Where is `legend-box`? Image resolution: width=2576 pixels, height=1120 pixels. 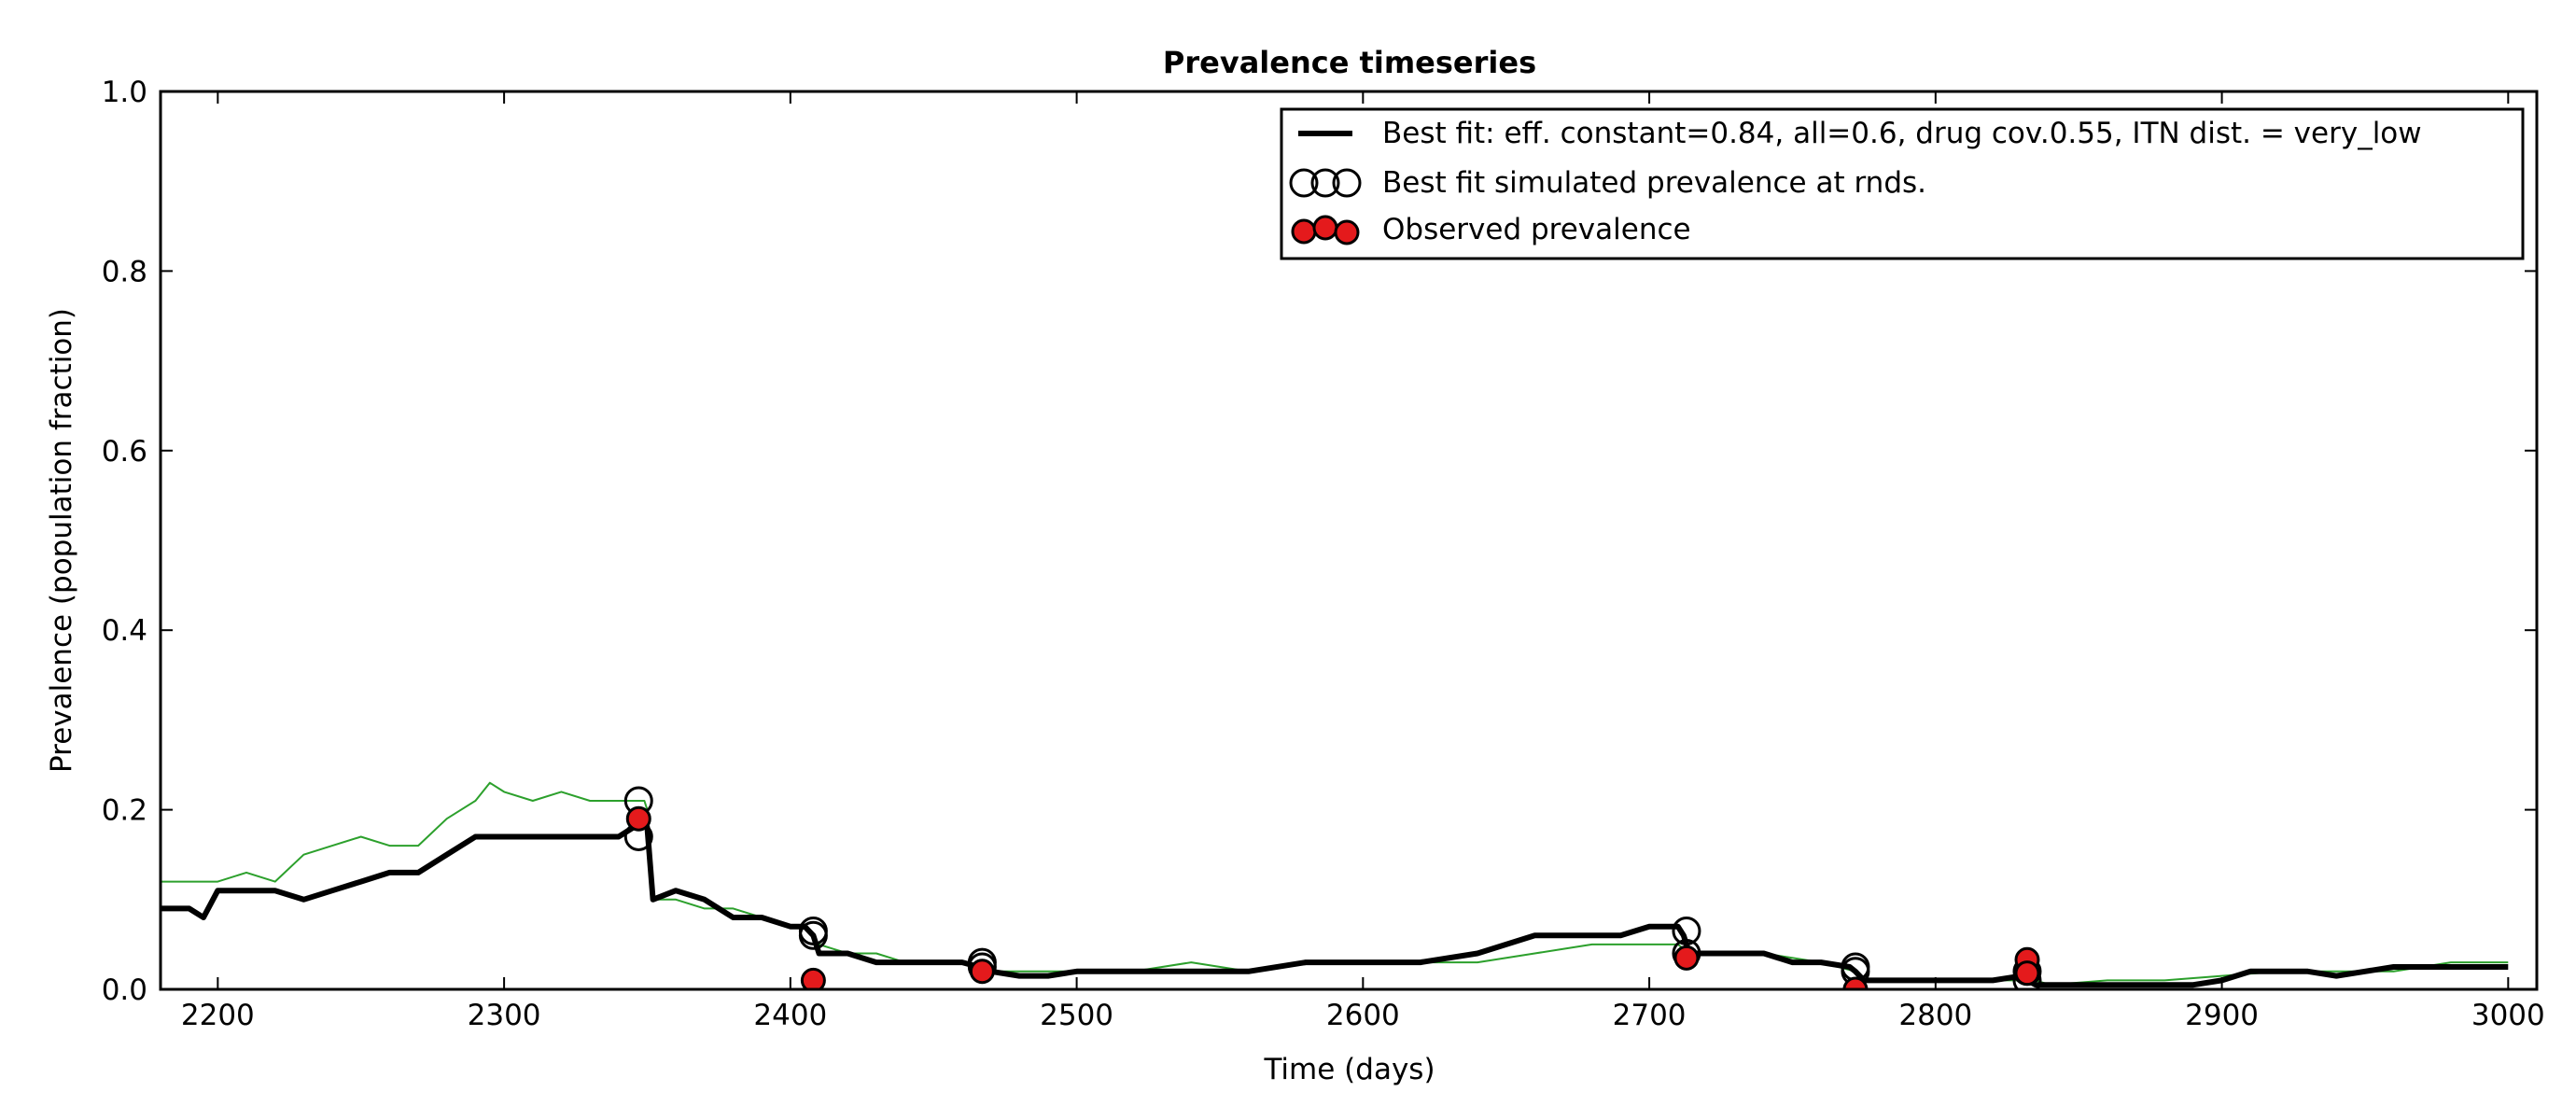 legend-box is located at coordinates (1902, 183).